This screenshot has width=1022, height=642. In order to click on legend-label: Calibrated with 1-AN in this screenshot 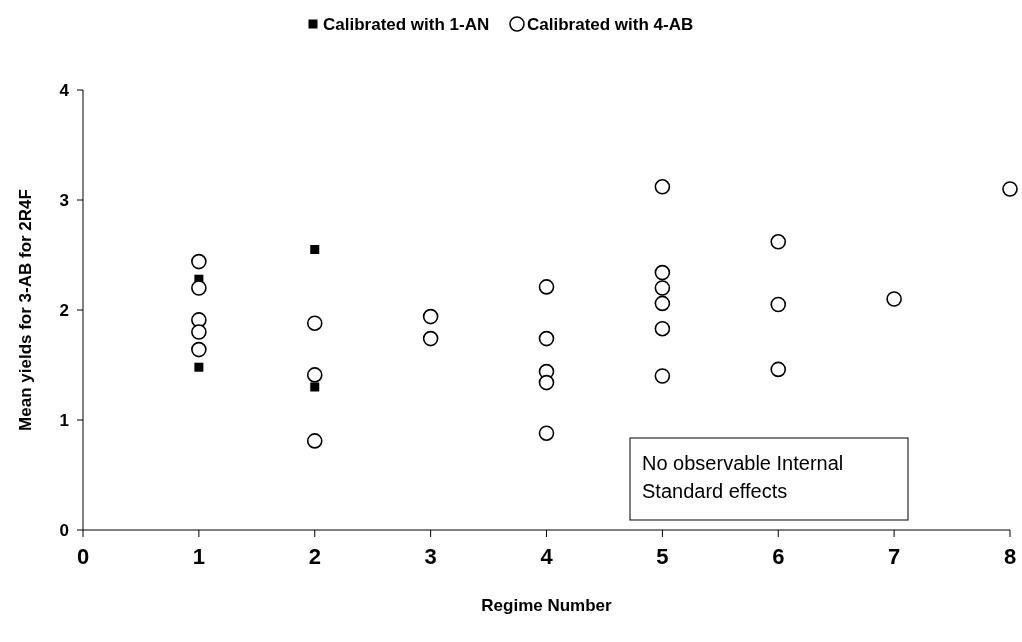, I will do `click(406, 24)`.